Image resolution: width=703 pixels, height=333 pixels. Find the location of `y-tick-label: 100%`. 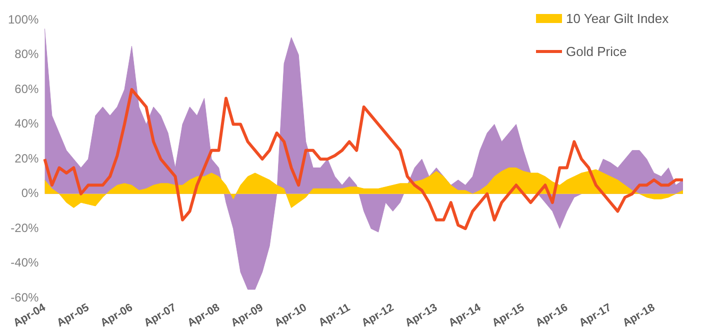

y-tick-label: 100% is located at coordinates (24, 19).